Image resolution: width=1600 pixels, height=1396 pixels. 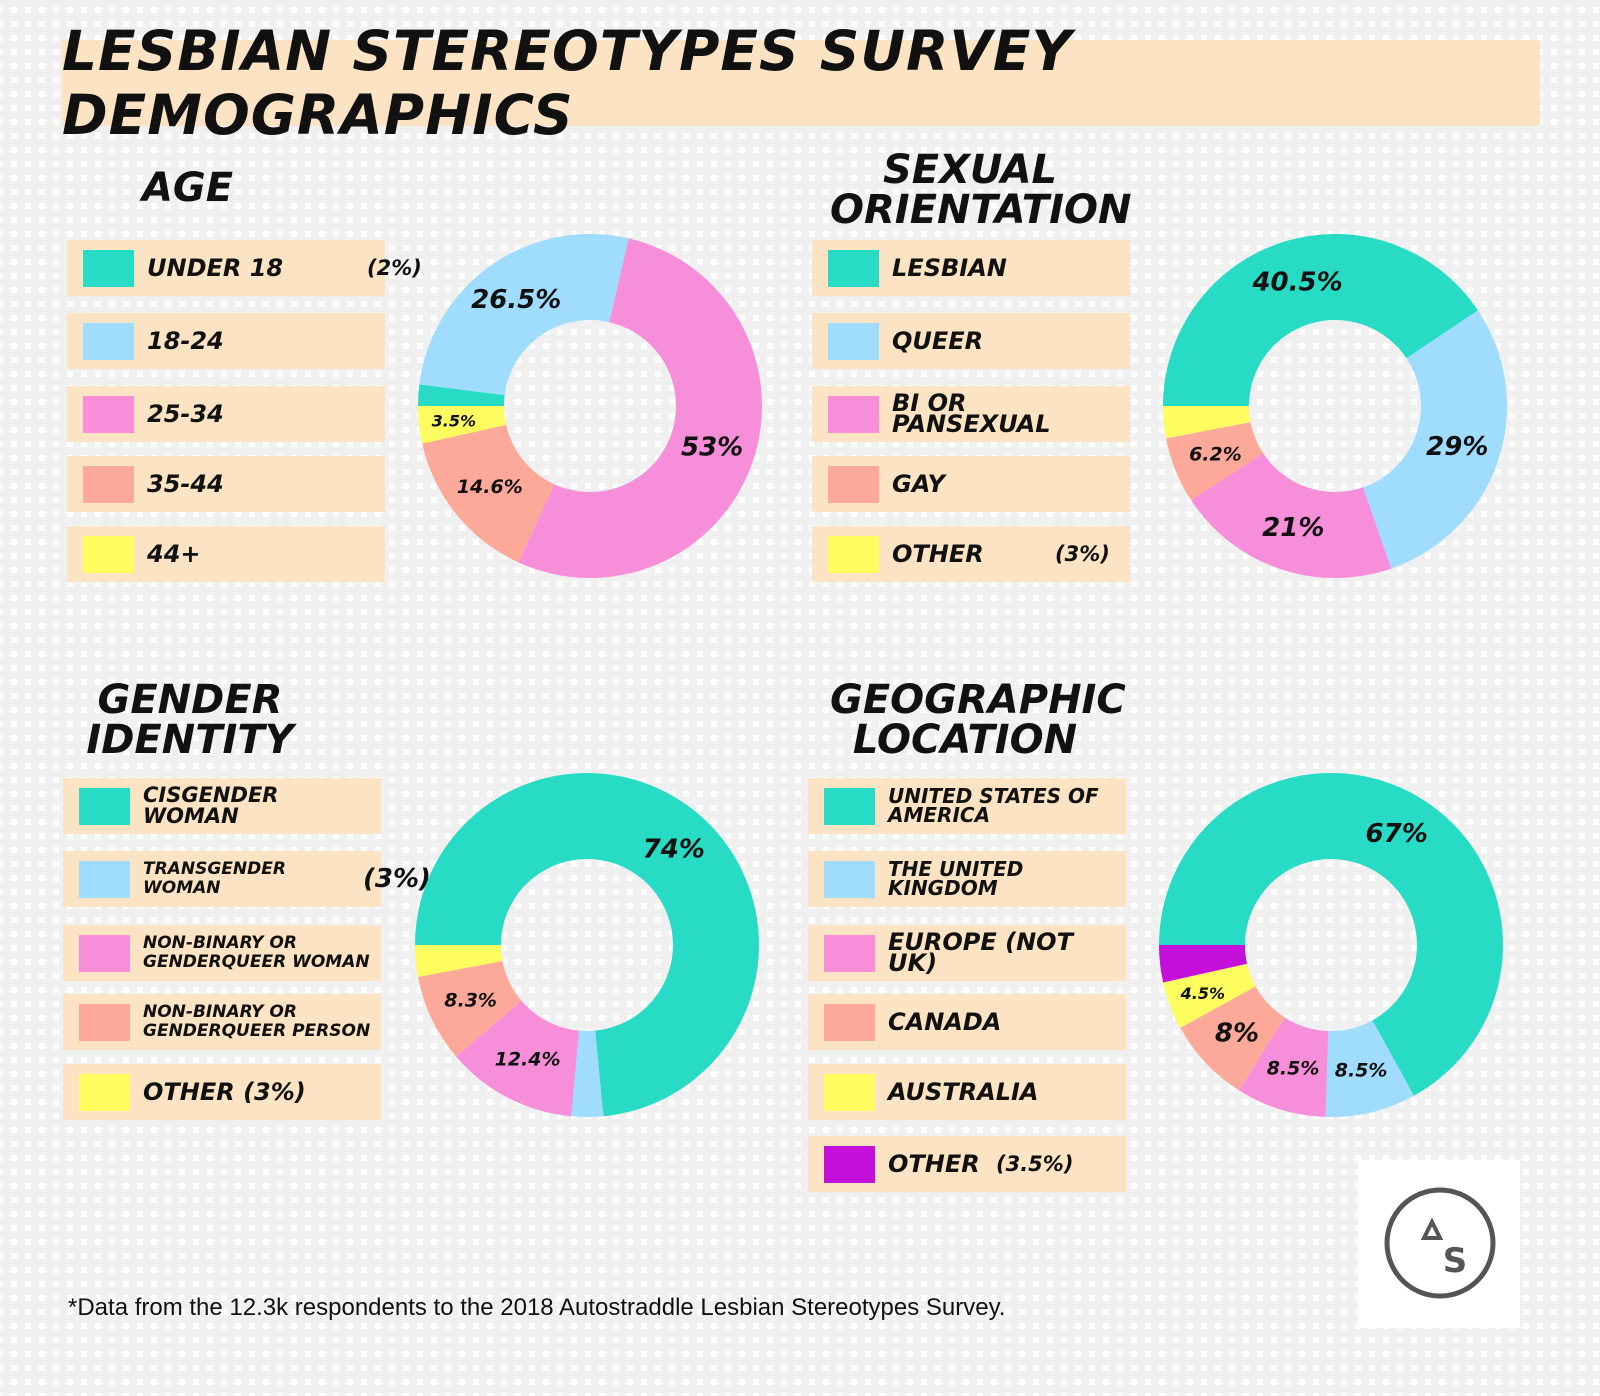 I want to click on title-banner: LESBIAN STEREOTYPES SURVEY DEMOGRAPHICS, so click(x=801, y=83).